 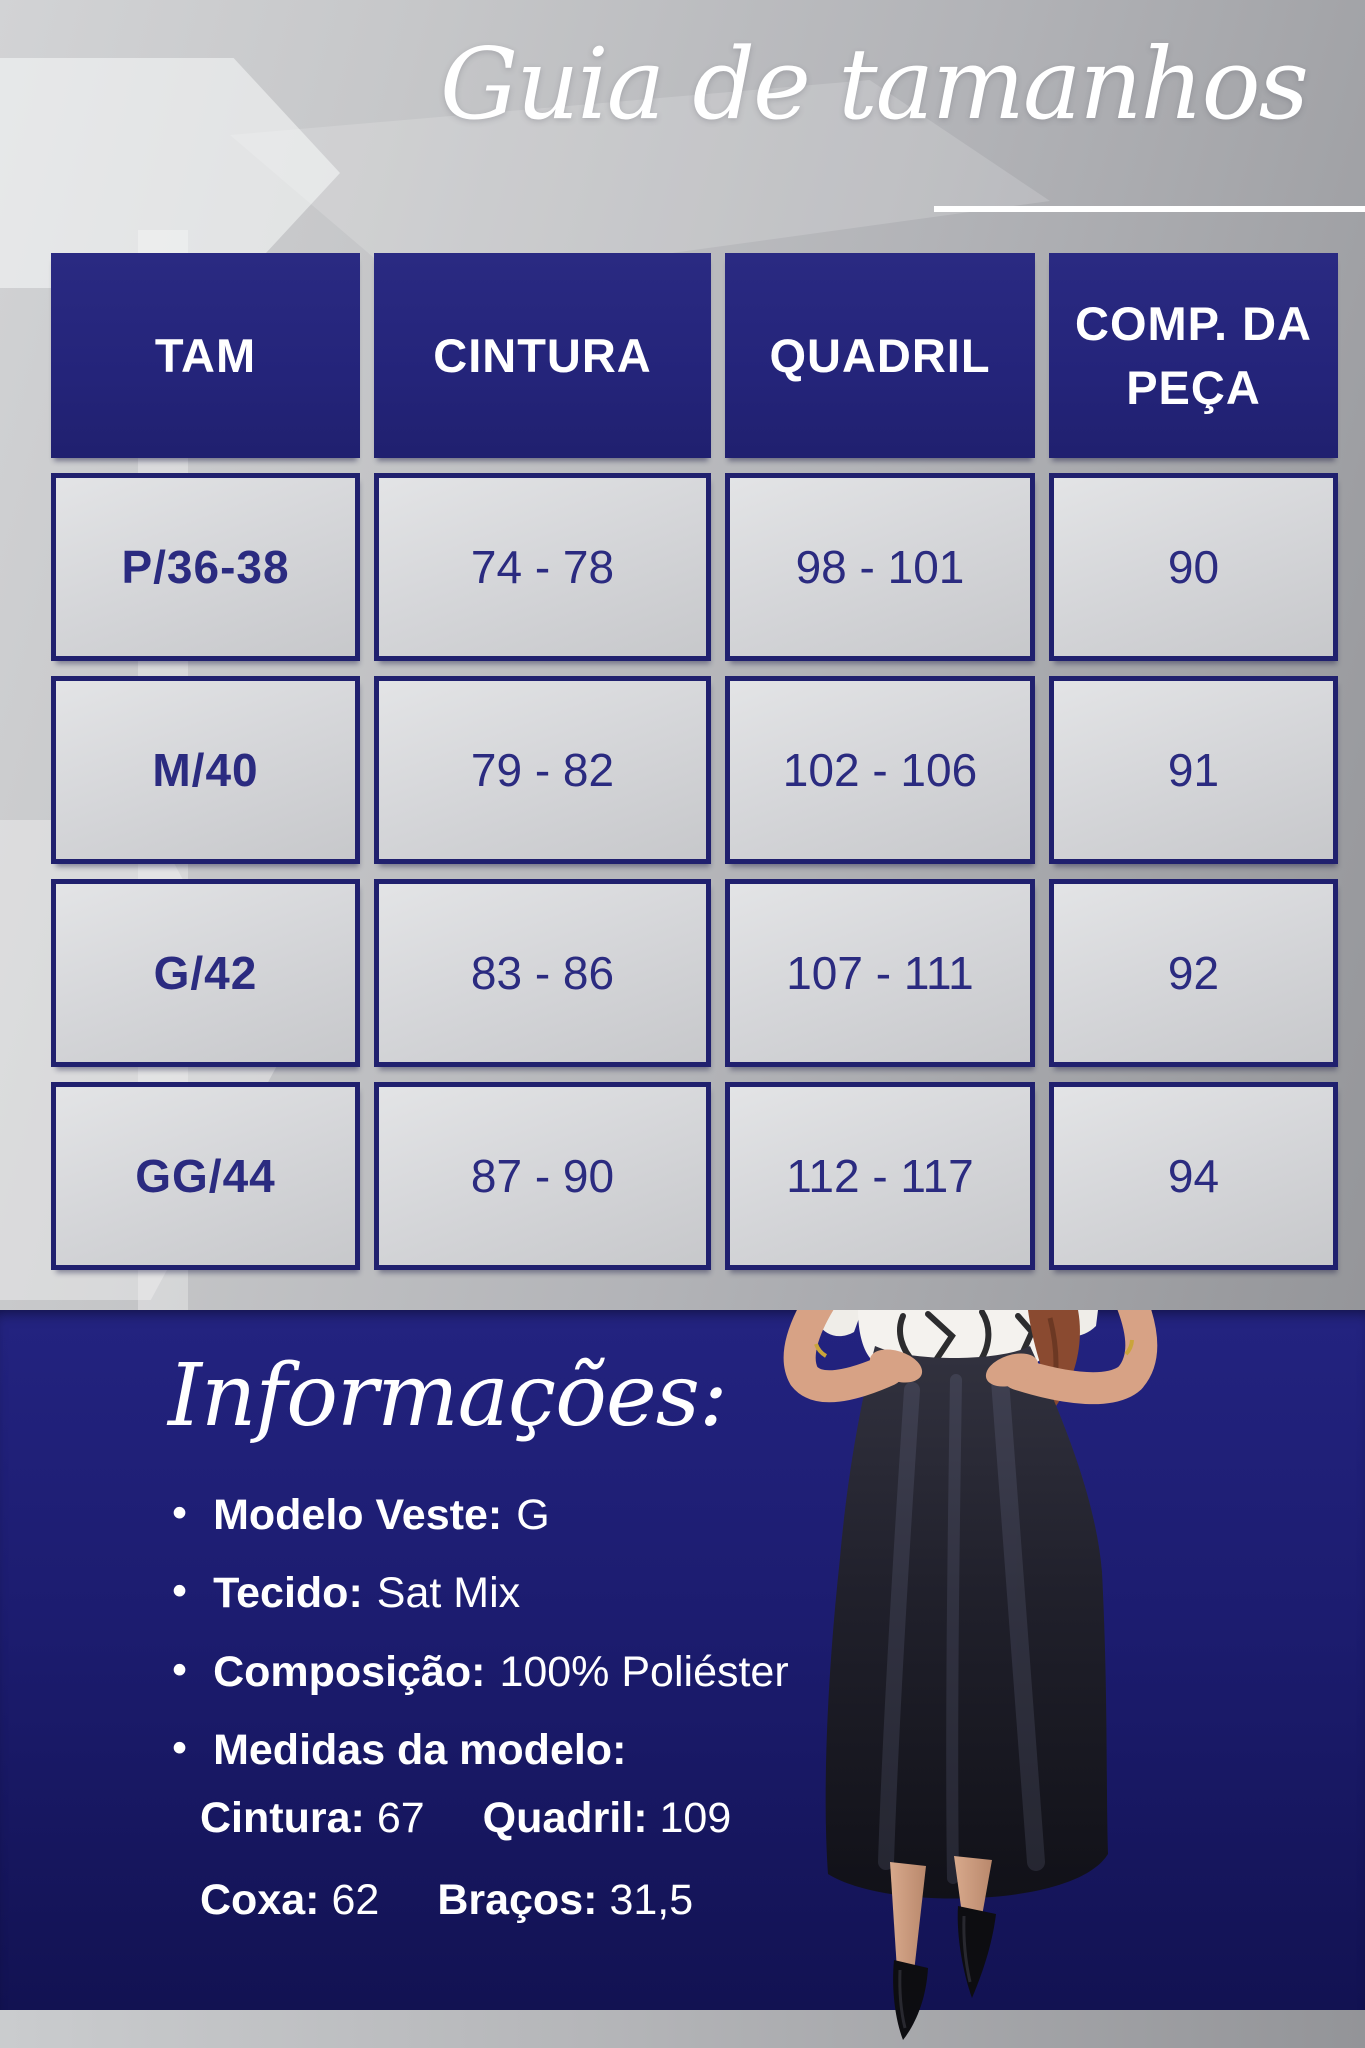 What do you see at coordinates (465, 1818) in the screenshot?
I see `measure-line-1: Cintura: 67 Quadril: 109` at bounding box center [465, 1818].